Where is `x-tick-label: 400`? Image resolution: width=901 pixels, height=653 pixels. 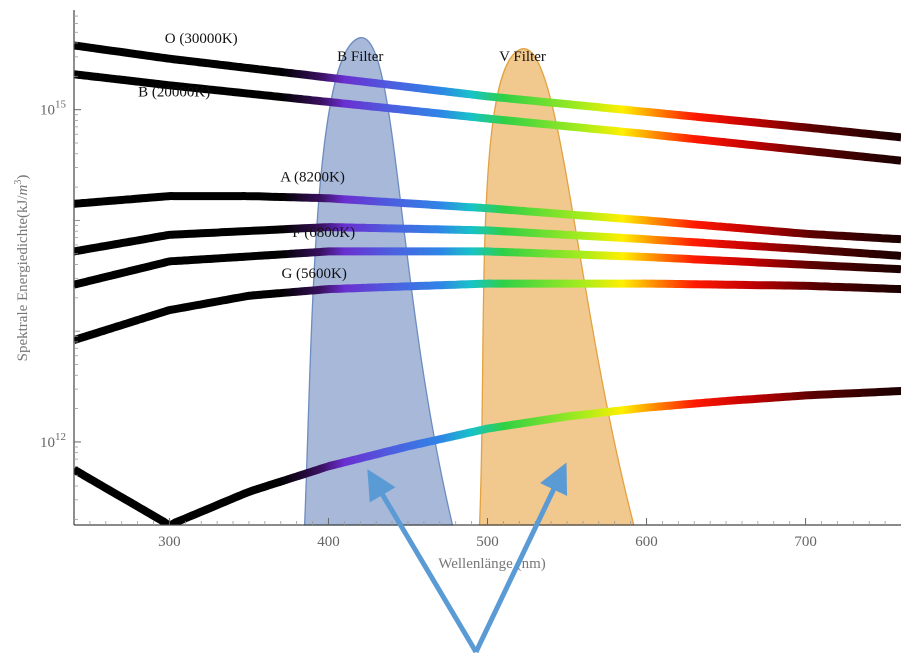 x-tick-label: 400 is located at coordinates (328, 542).